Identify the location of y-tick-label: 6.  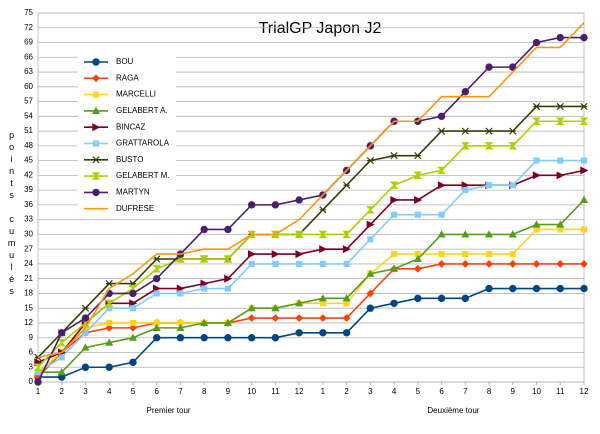
(31, 352).